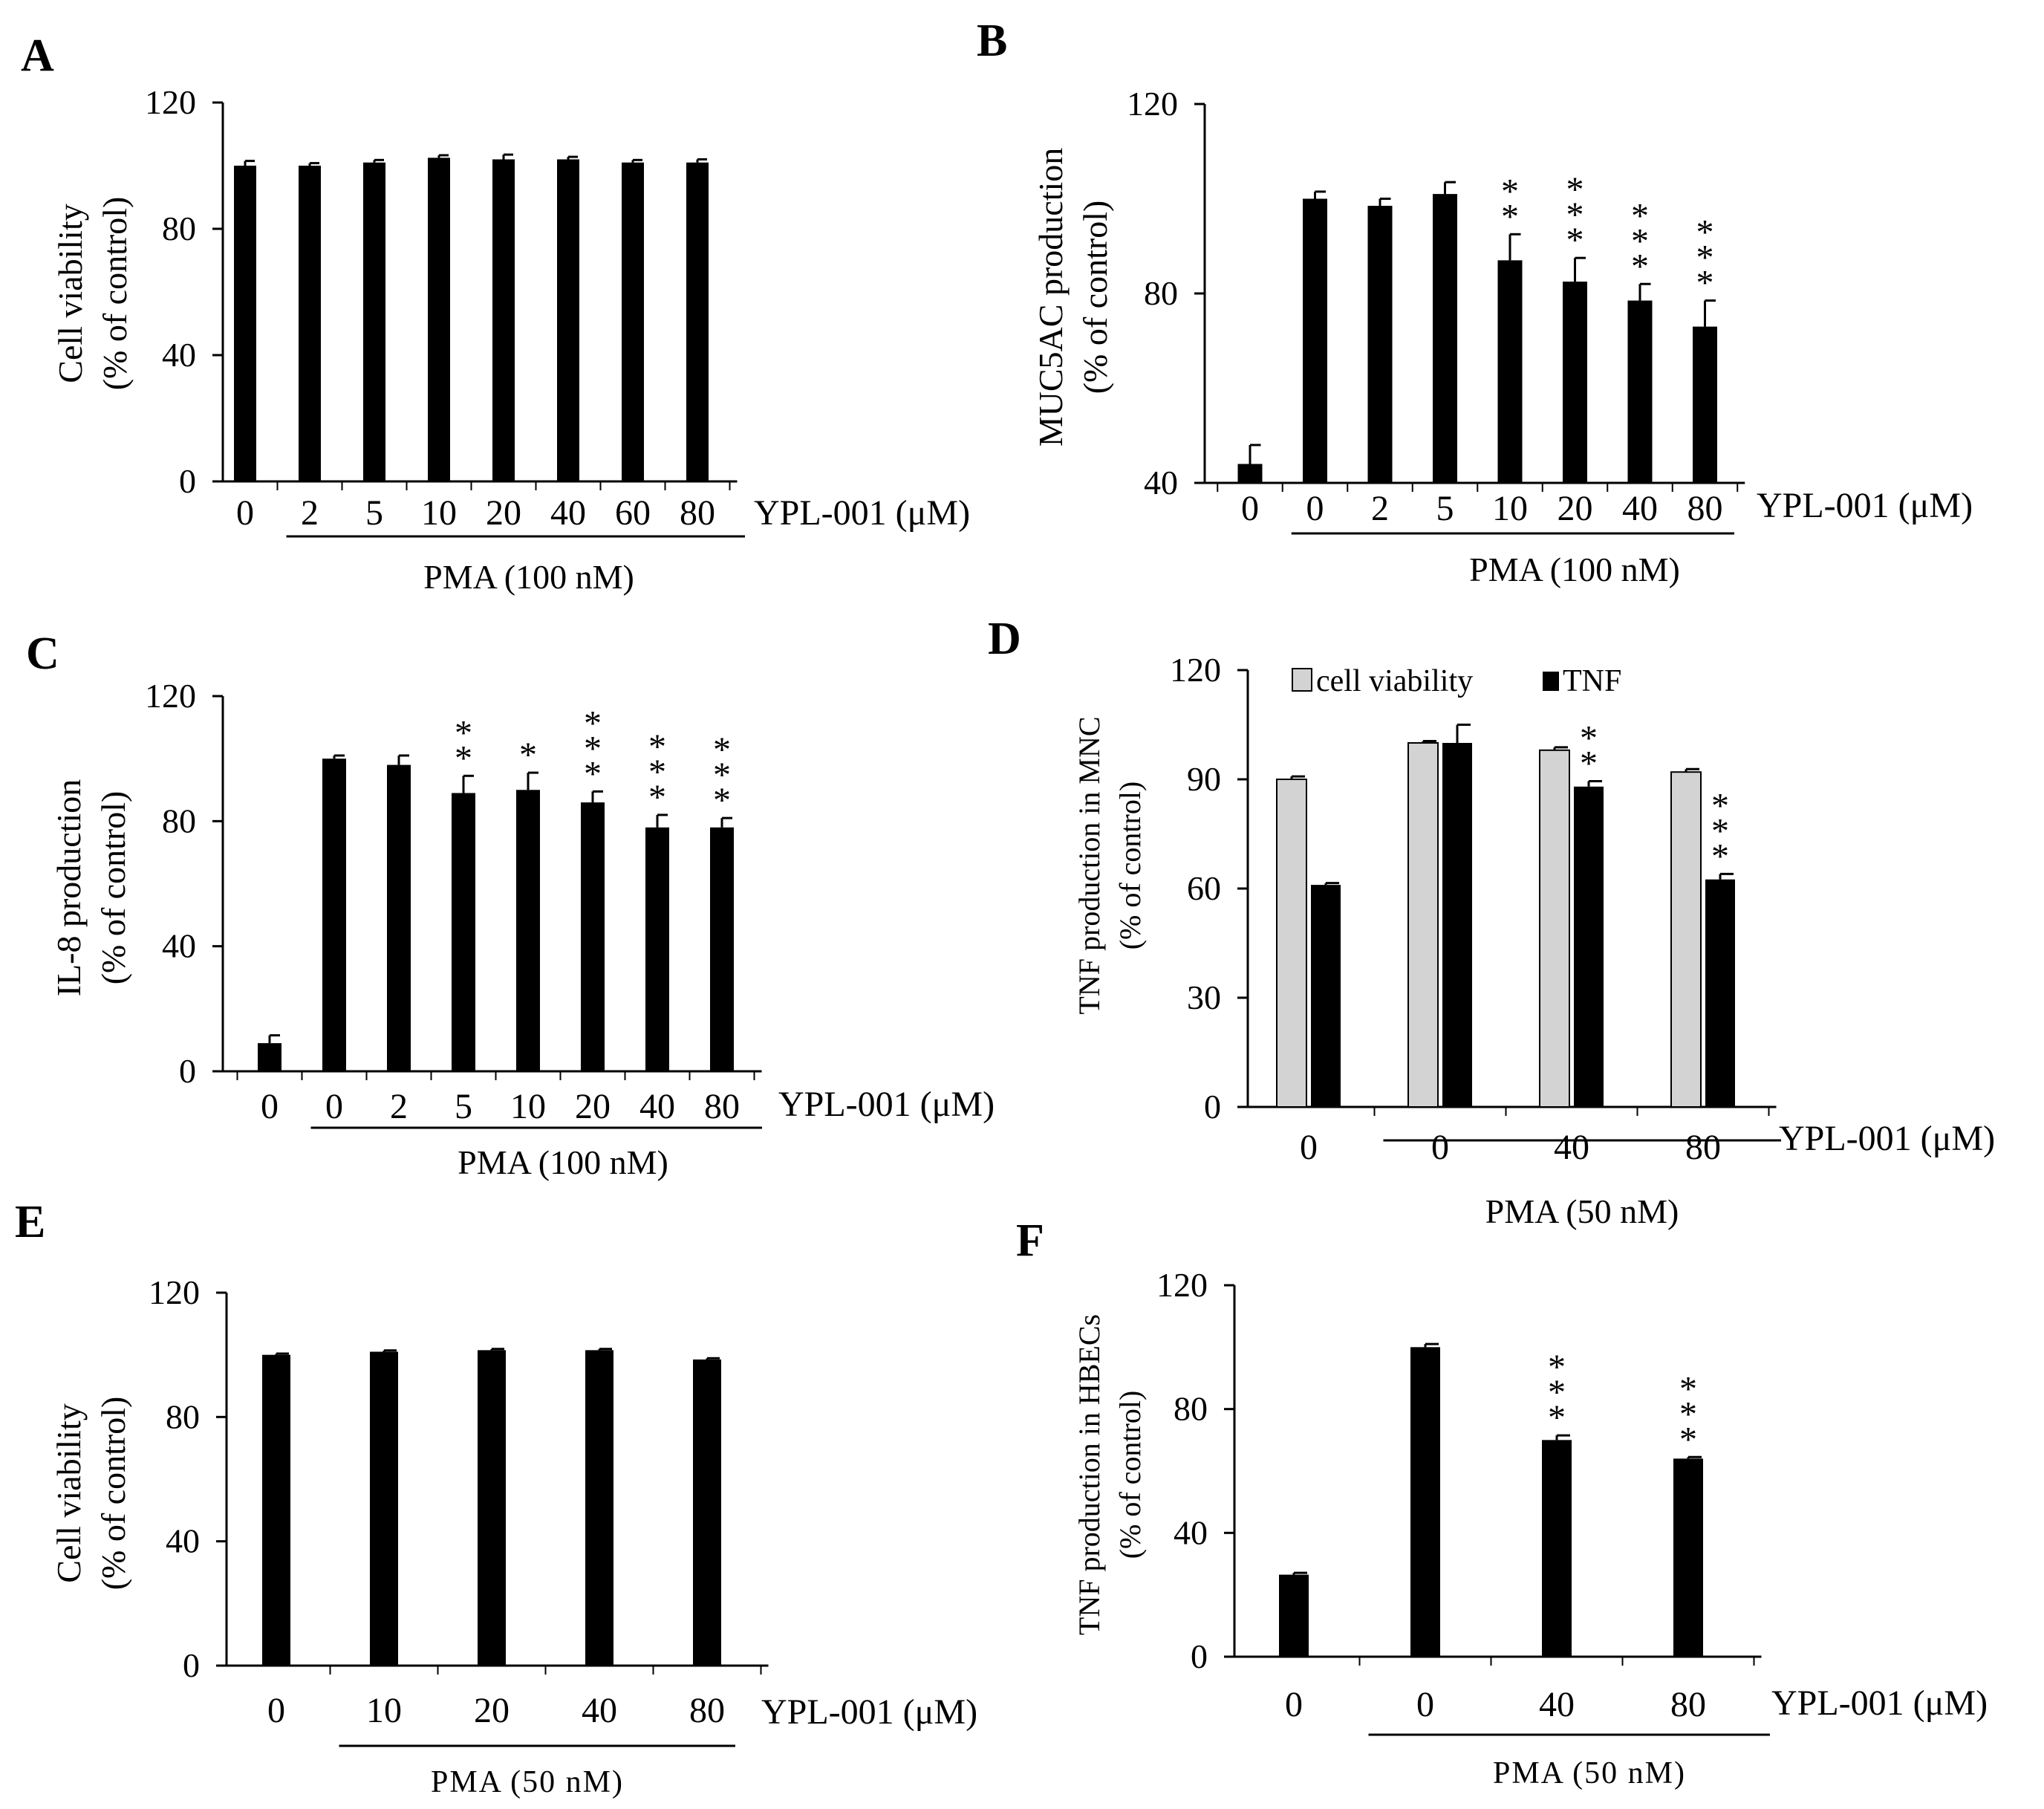 The image size is (2044, 1809). Describe the element at coordinates (1030, 1241) in the screenshot. I see `panel-letter: F` at that location.